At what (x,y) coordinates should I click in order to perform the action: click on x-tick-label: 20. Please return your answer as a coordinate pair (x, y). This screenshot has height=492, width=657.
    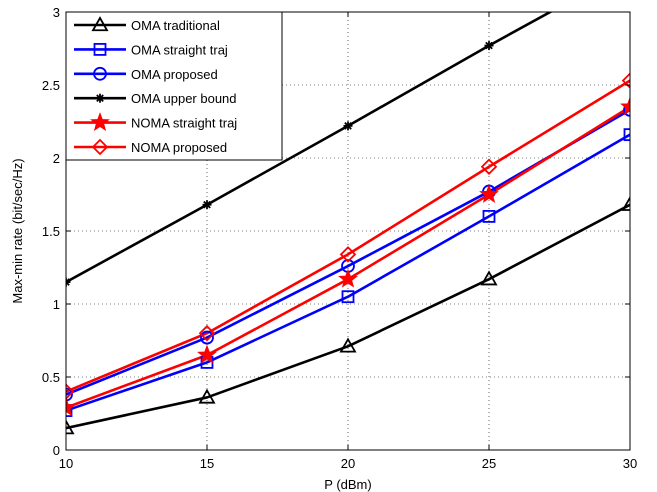
    Looking at the image, I should click on (348, 463).